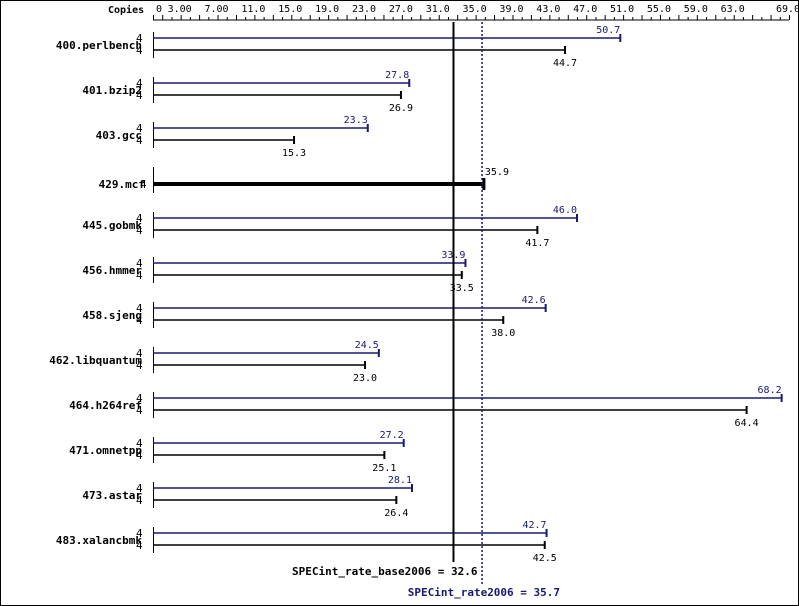 This screenshot has width=799, height=606. What do you see at coordinates (400, 480) in the screenshot?
I see `peak-value-label: 28.1` at bounding box center [400, 480].